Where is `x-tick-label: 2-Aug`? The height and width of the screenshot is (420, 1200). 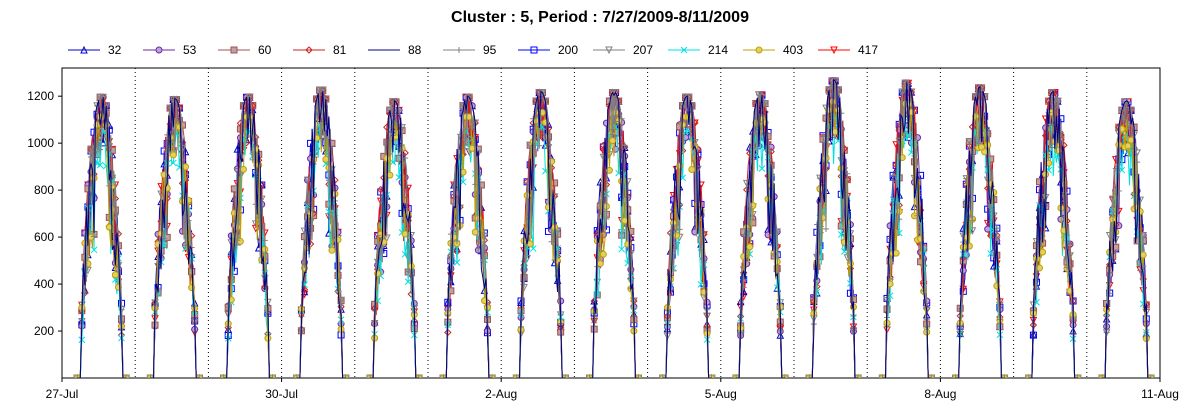 x-tick-label: 2-Aug is located at coordinates (501, 394).